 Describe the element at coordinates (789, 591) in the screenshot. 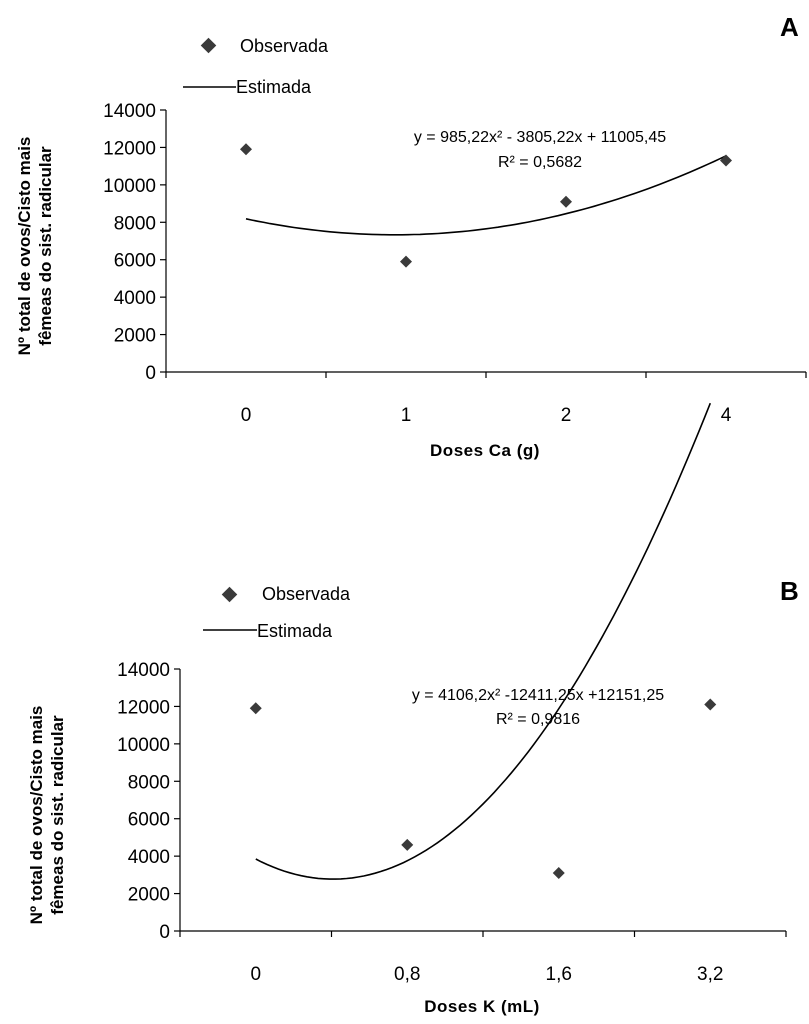

I see `panel-b-letter: B` at that location.